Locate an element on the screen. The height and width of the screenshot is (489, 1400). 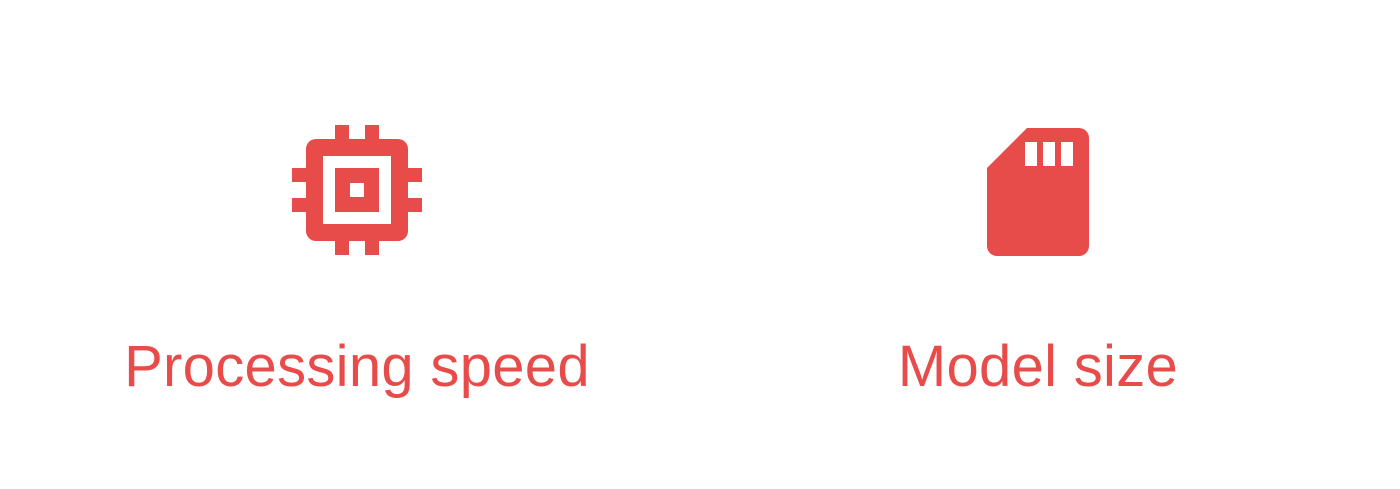
processing-speed-label: Processing speed is located at coordinates (357, 366).